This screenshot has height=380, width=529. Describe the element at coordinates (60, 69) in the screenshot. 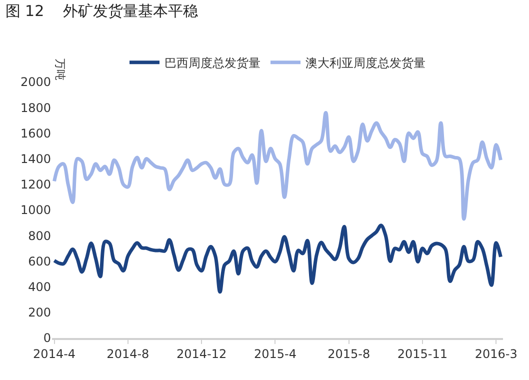

I see `y-axis-title: 万吨` at that location.